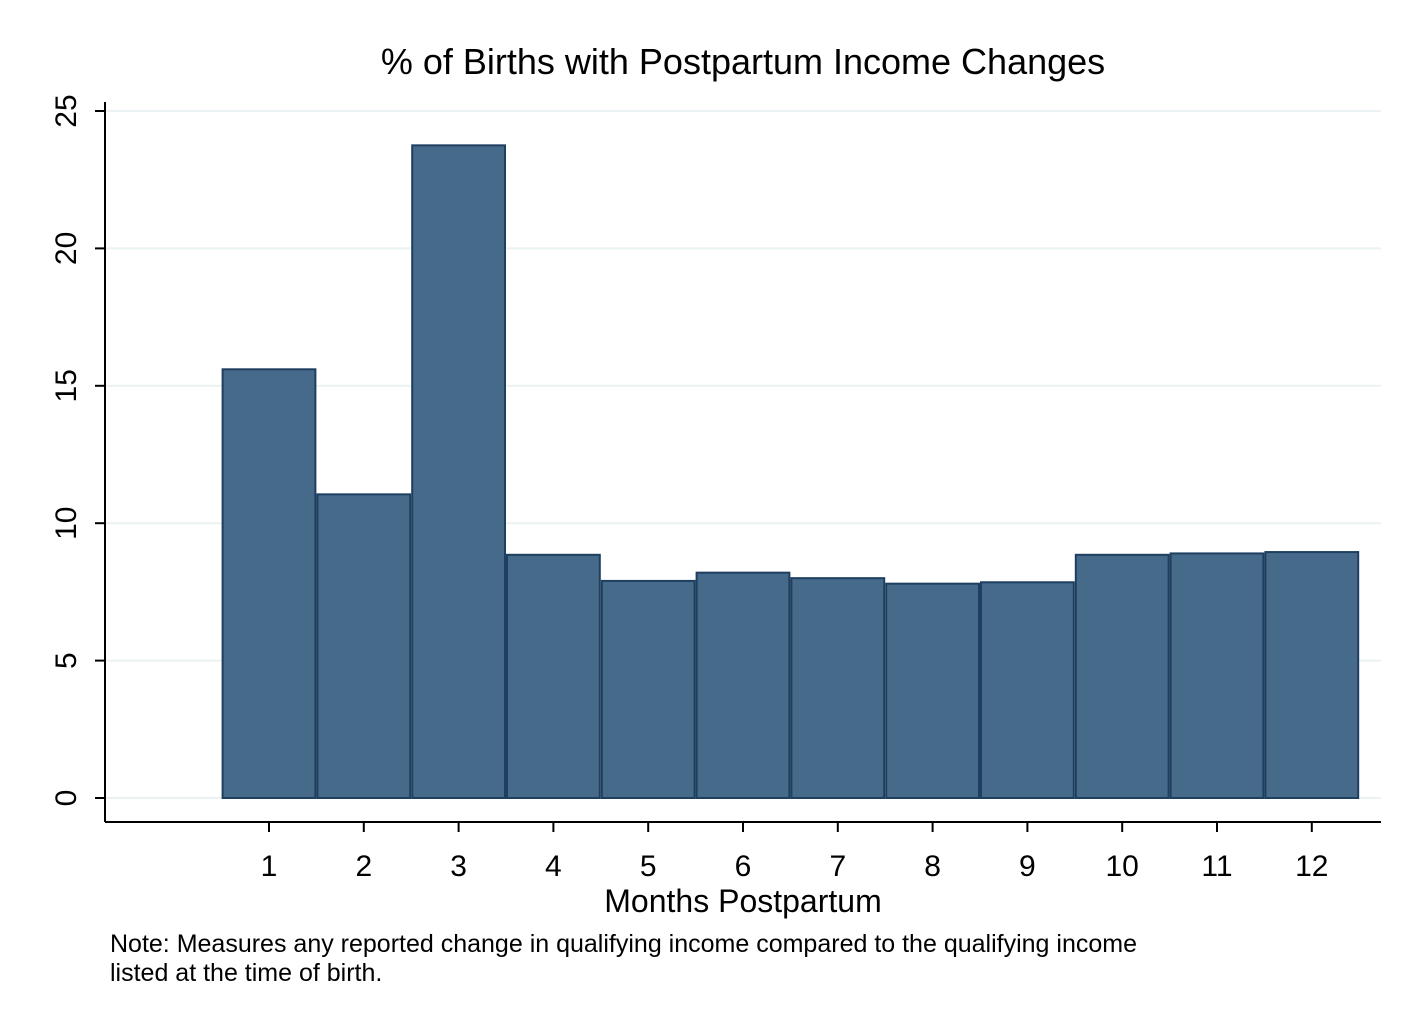  Describe the element at coordinates (66, 385) in the screenshot. I see `y-tick-label-15: 15` at that location.